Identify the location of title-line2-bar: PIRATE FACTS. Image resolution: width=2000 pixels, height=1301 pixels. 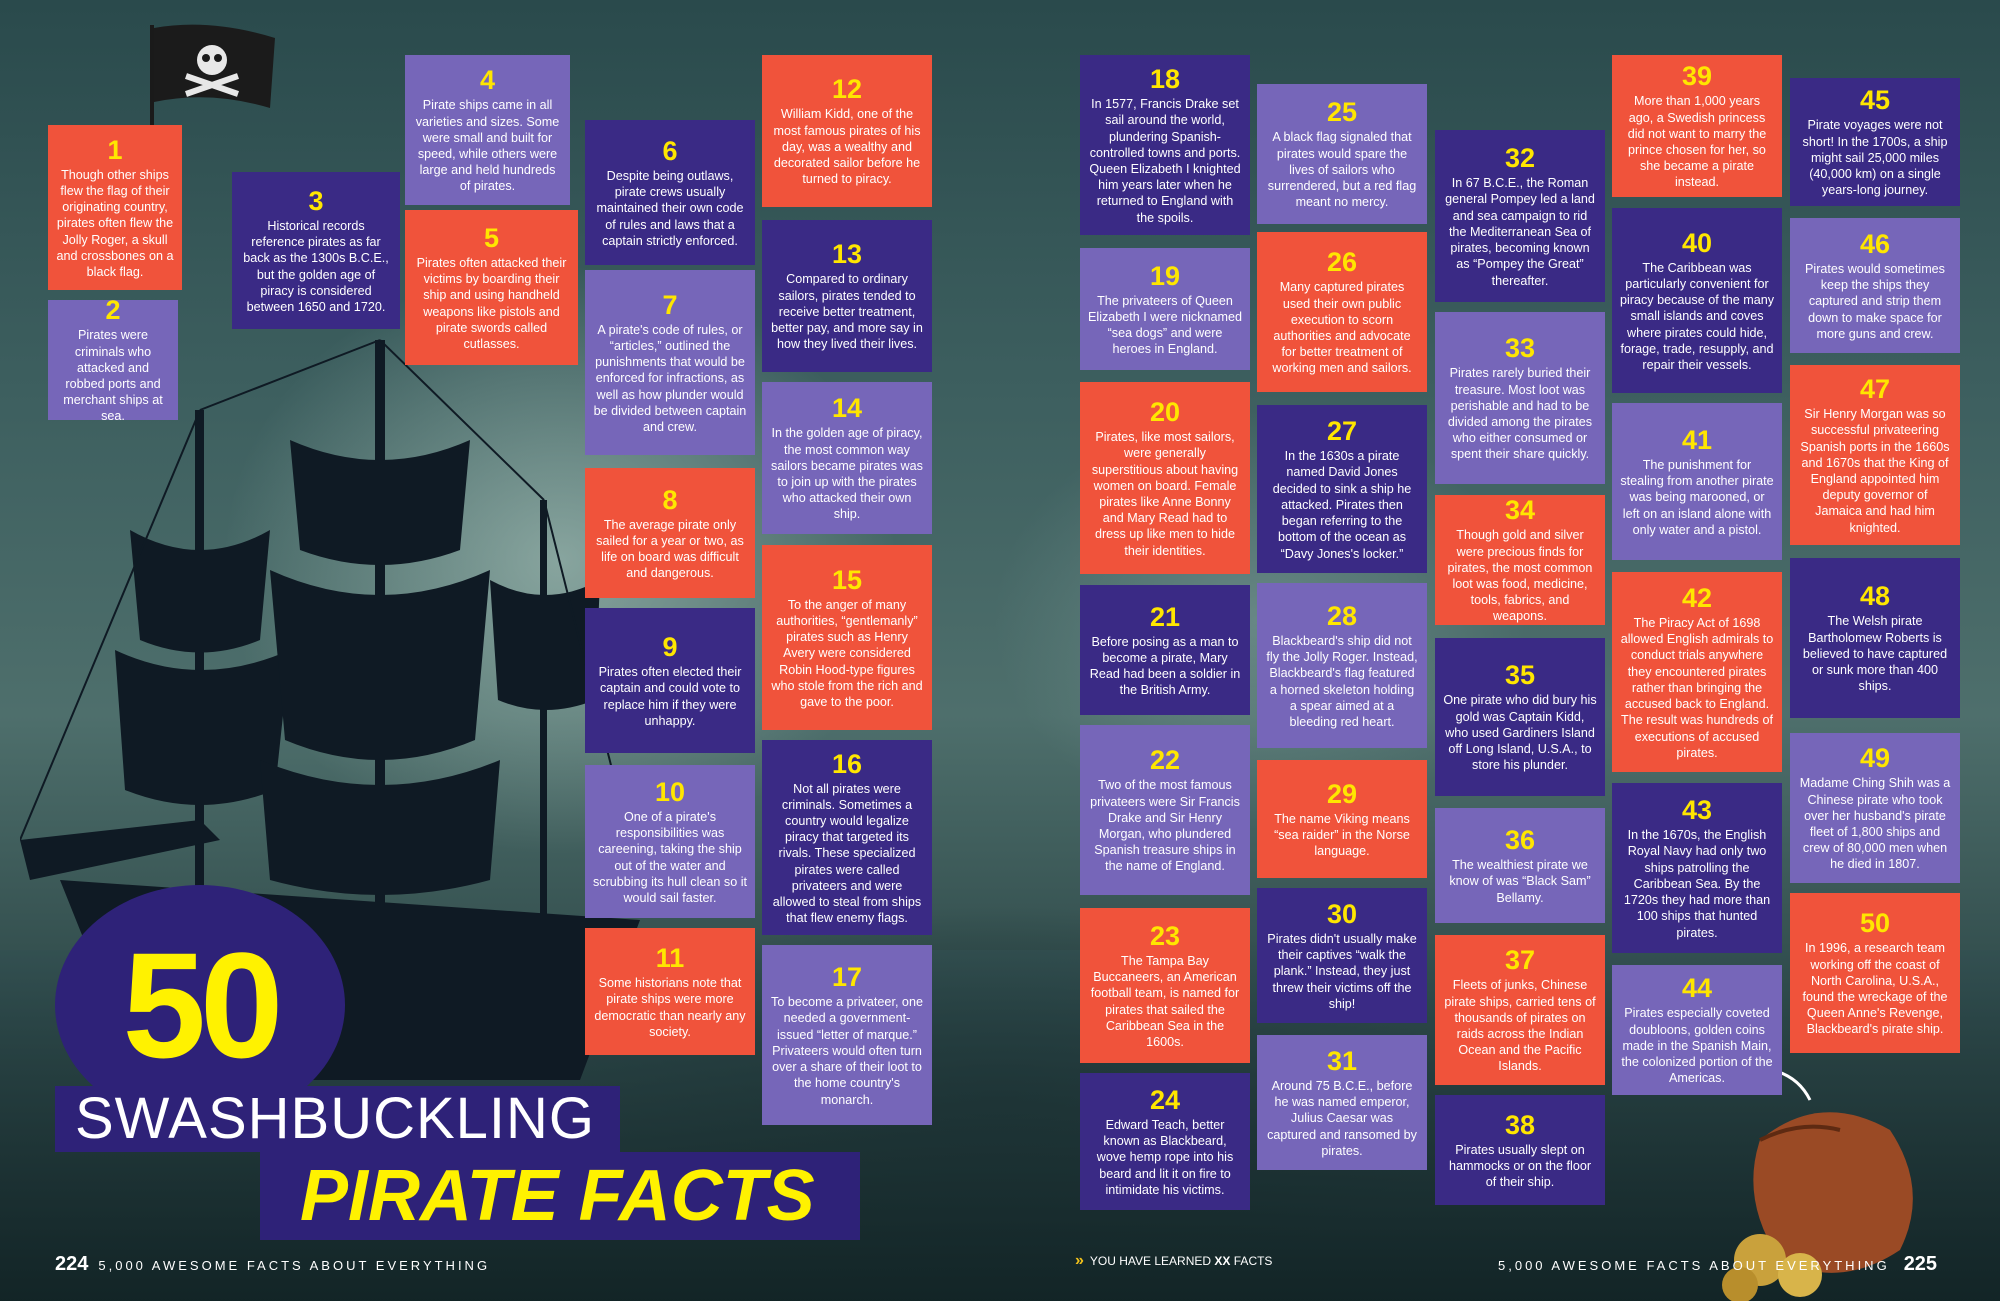
(560, 1196).